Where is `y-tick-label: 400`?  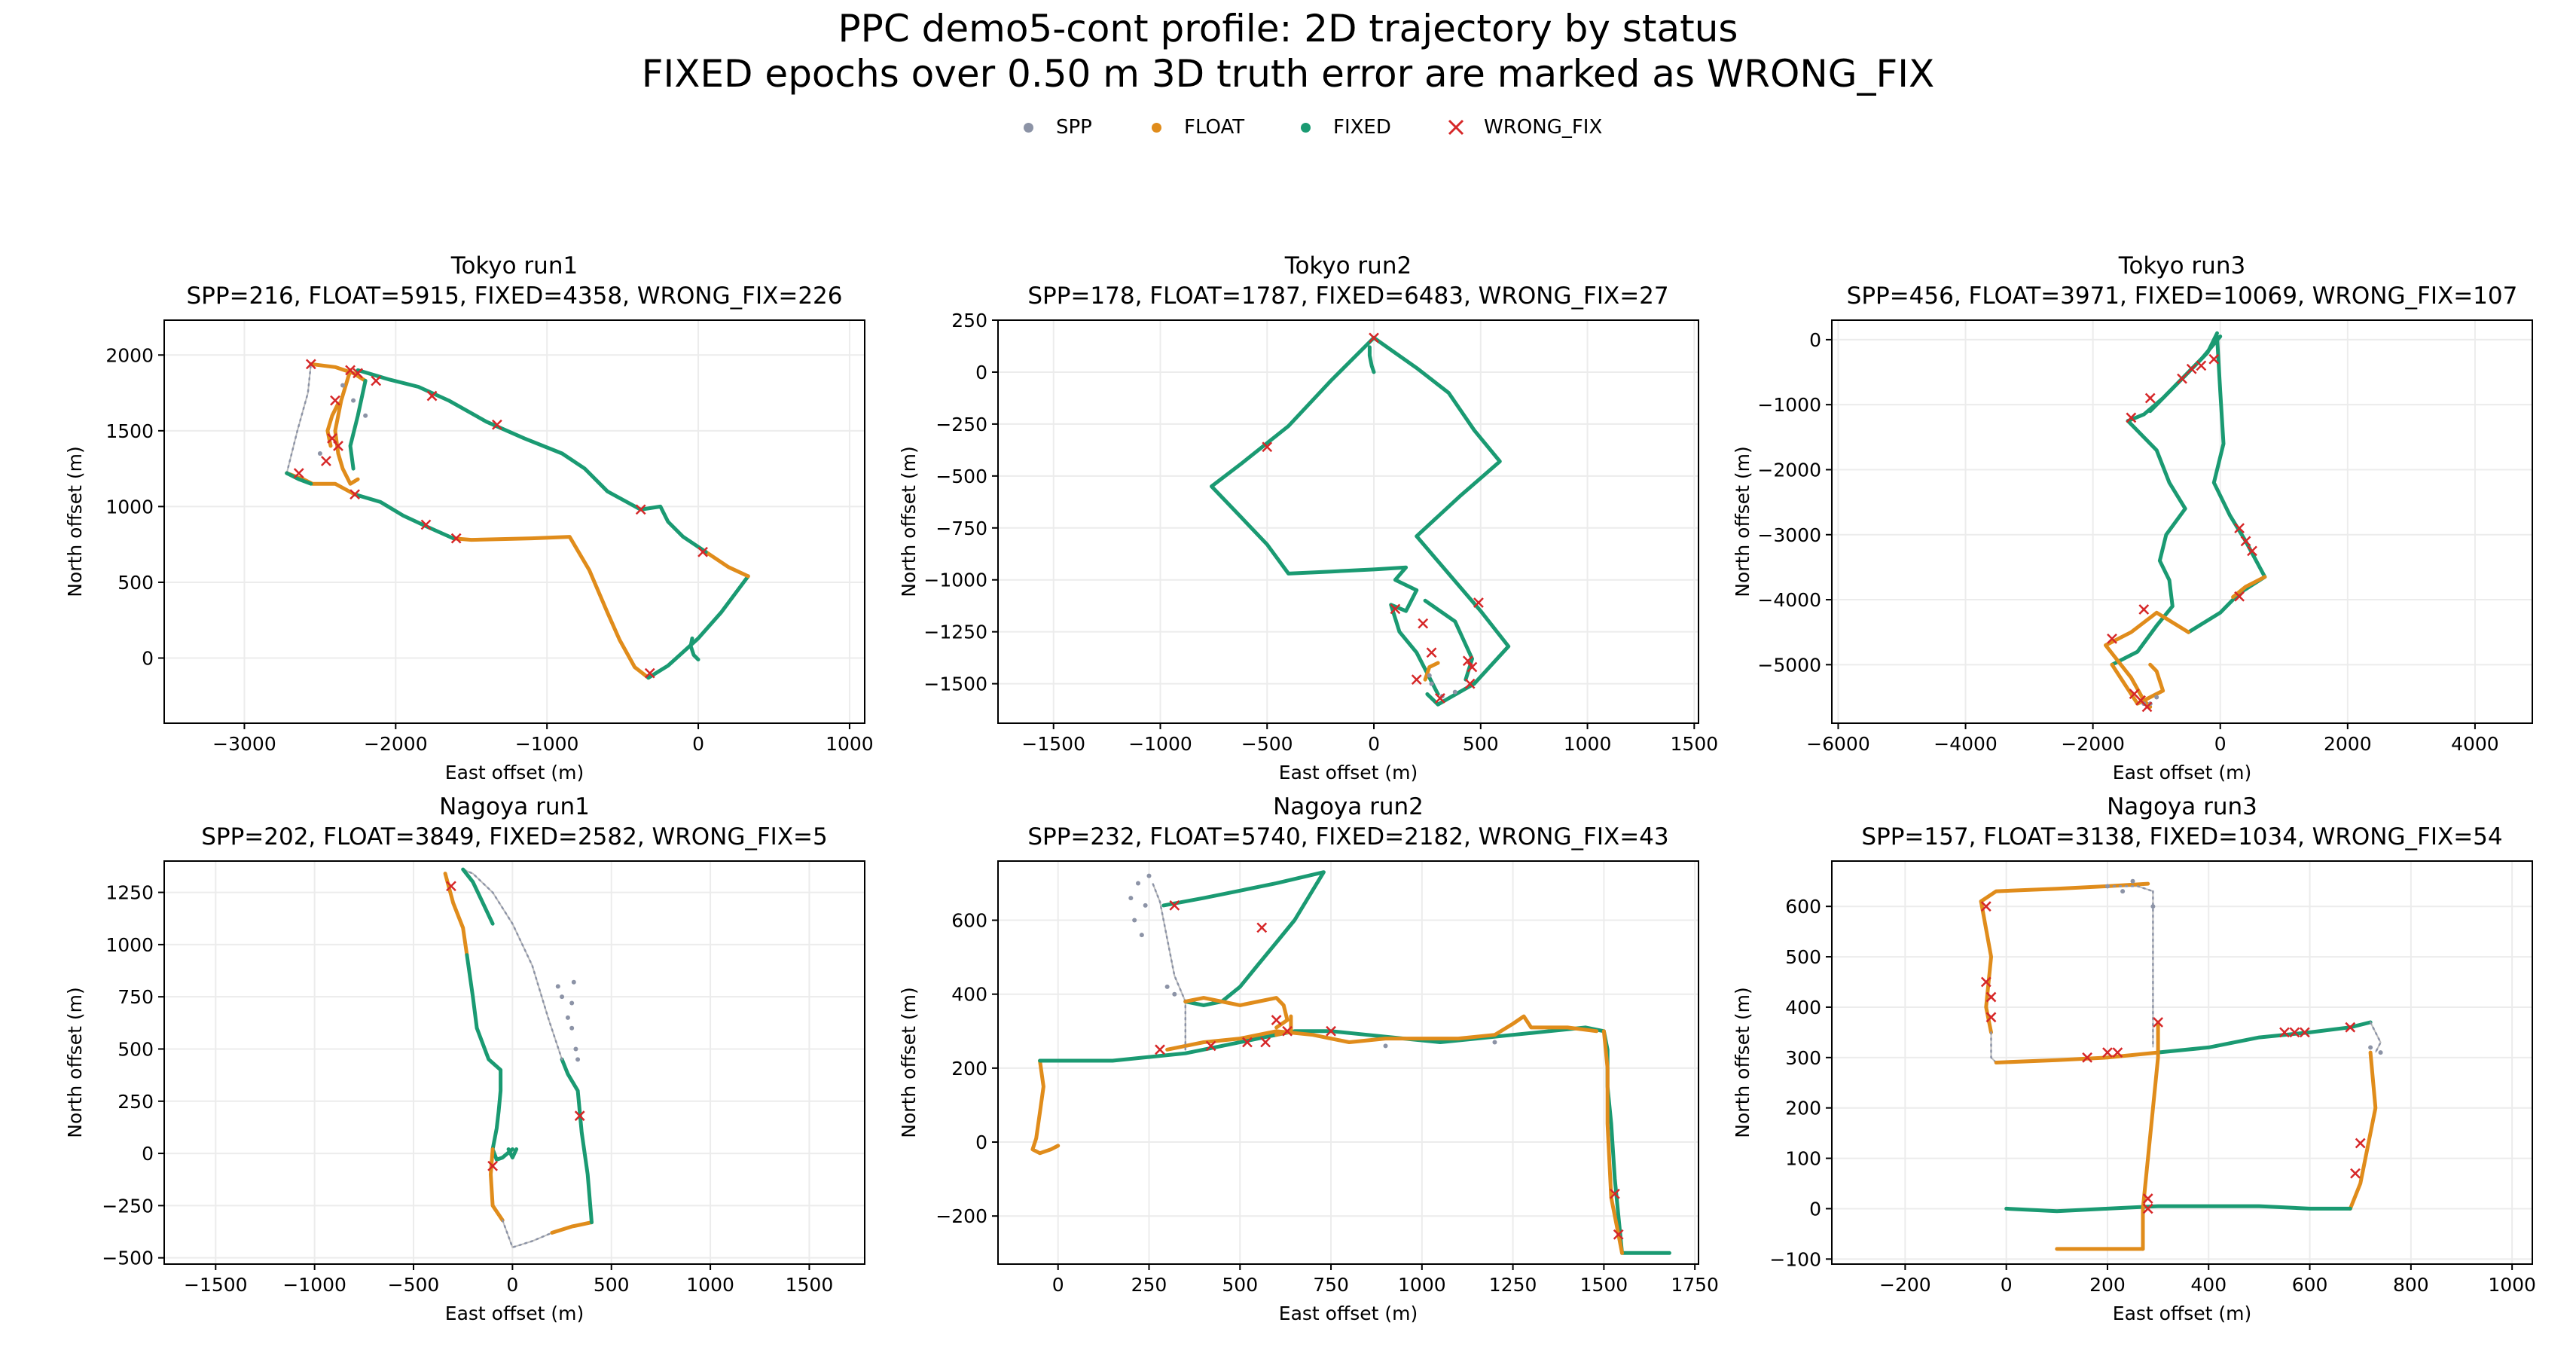
y-tick-label: 400 is located at coordinates (1803, 1008).